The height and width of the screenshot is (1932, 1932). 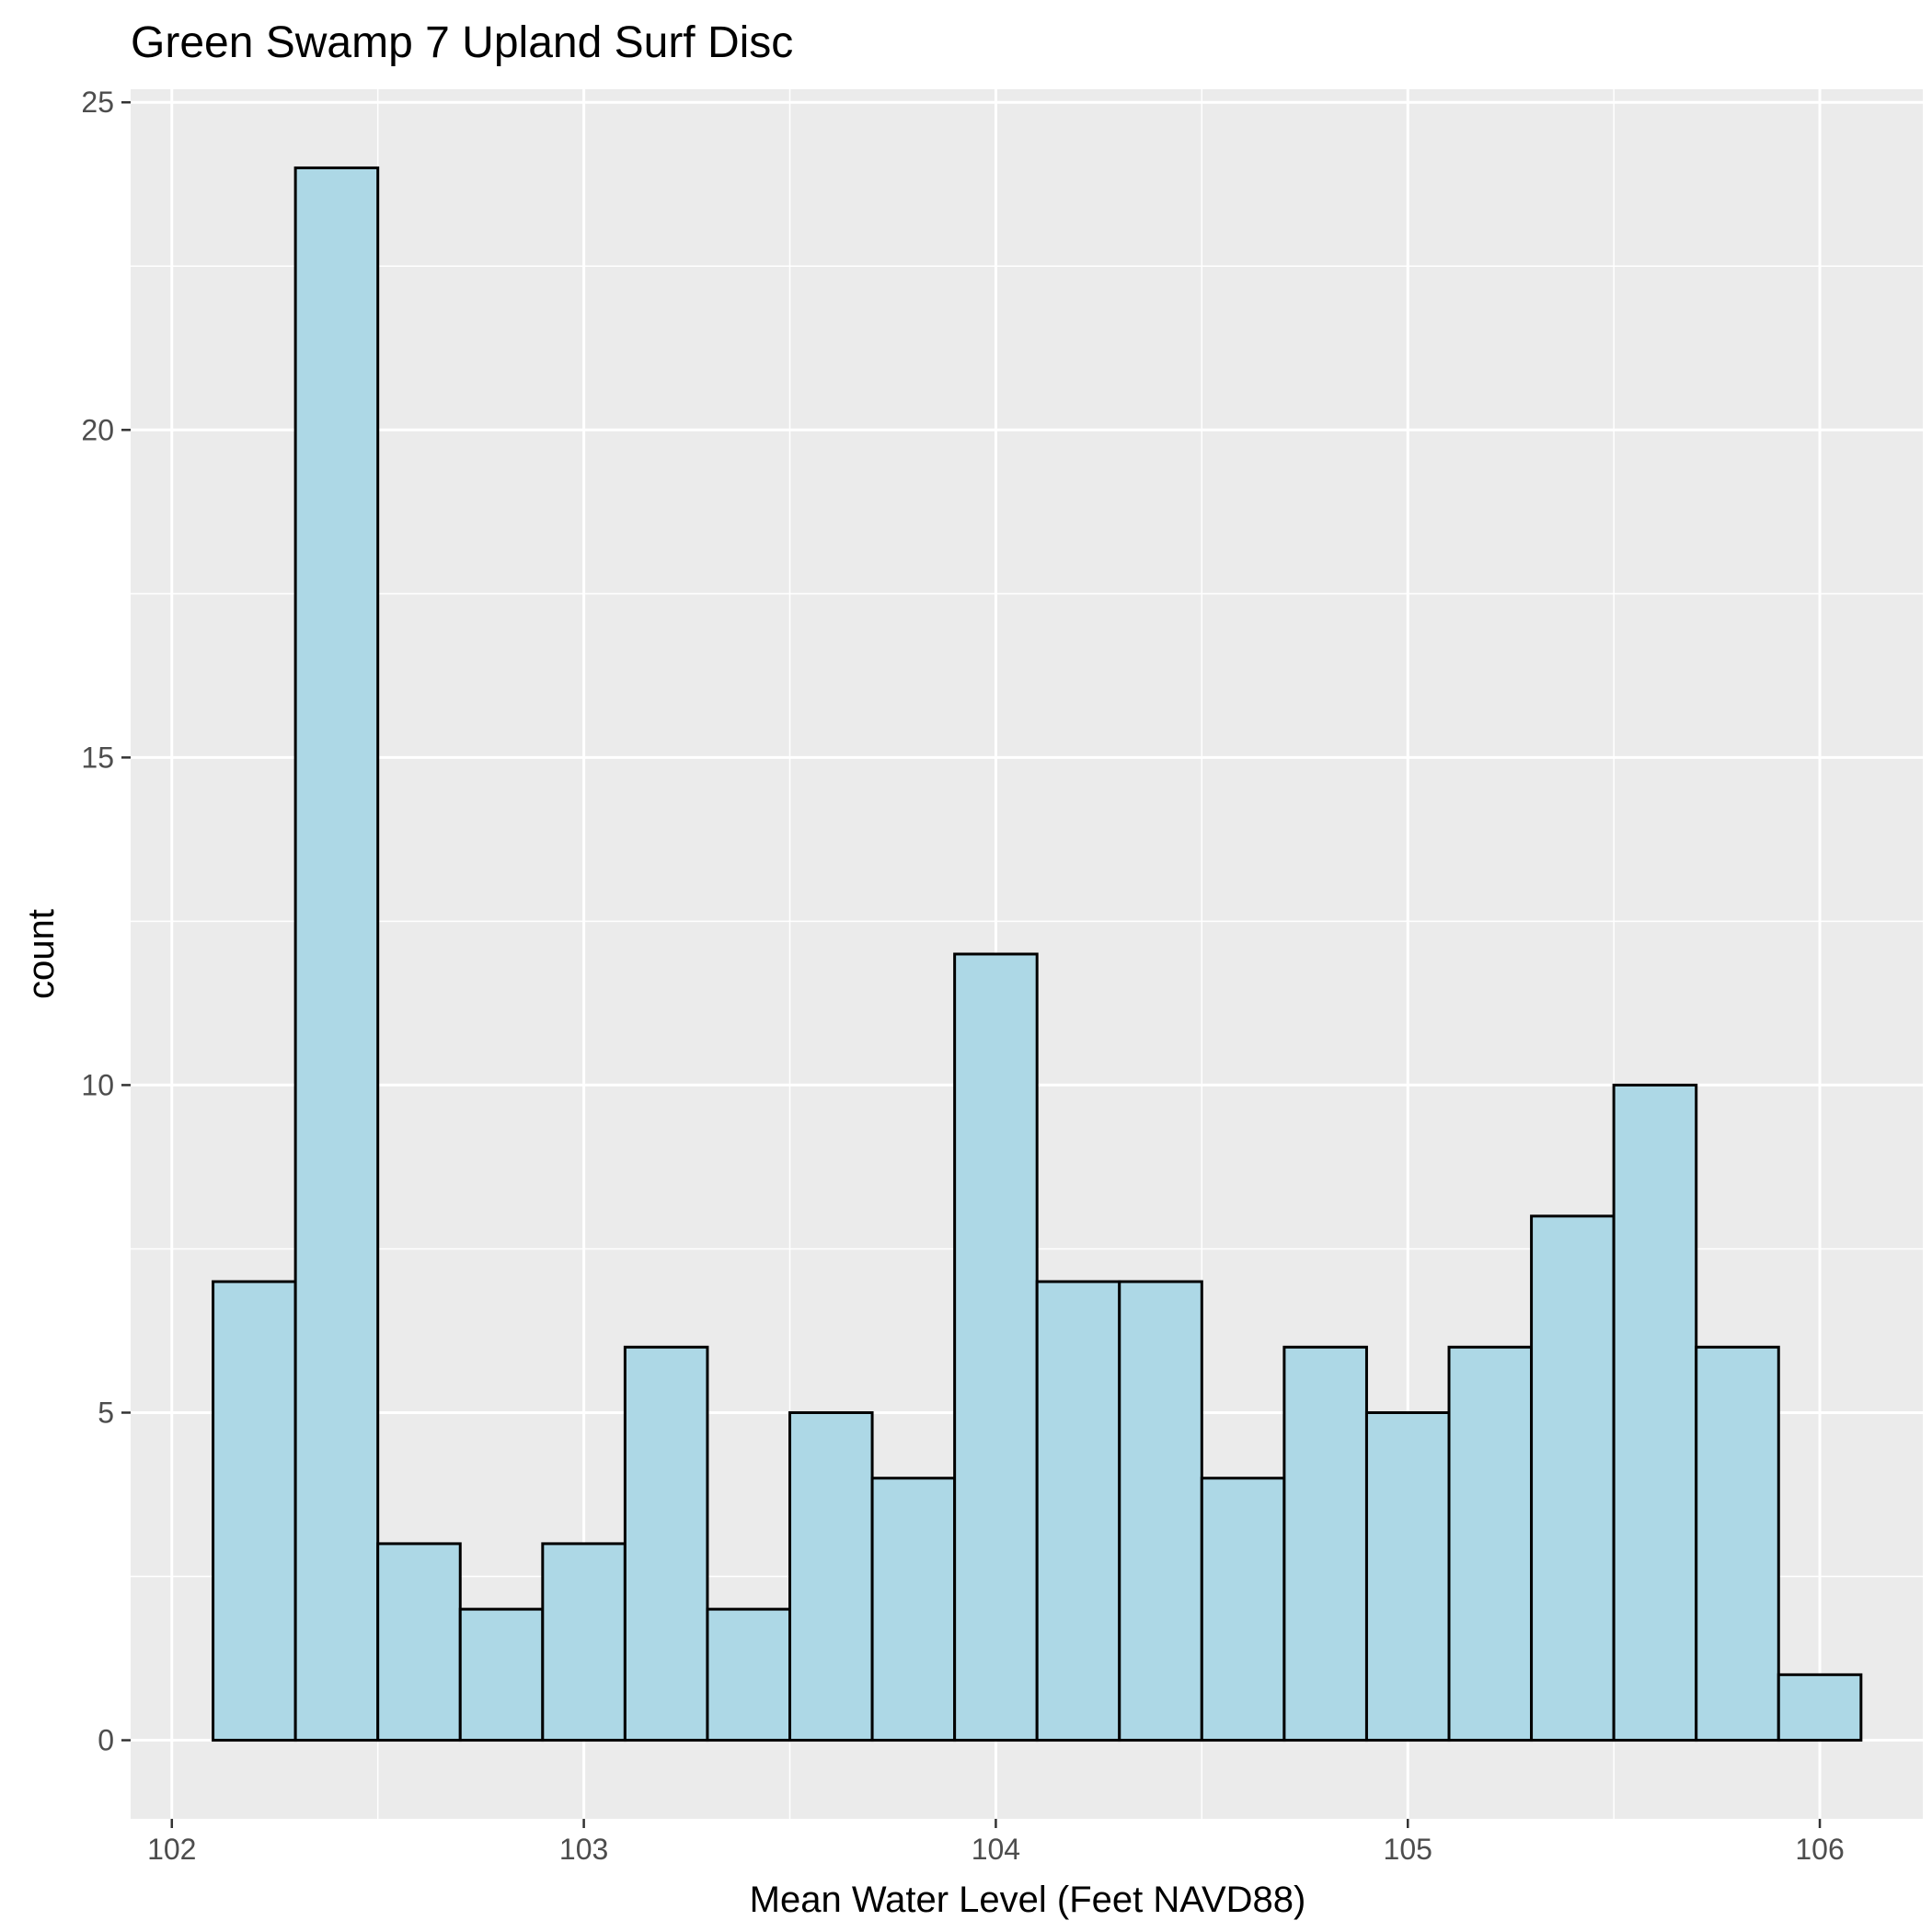 I want to click on y-tick-label: 5, so click(x=106, y=1412).